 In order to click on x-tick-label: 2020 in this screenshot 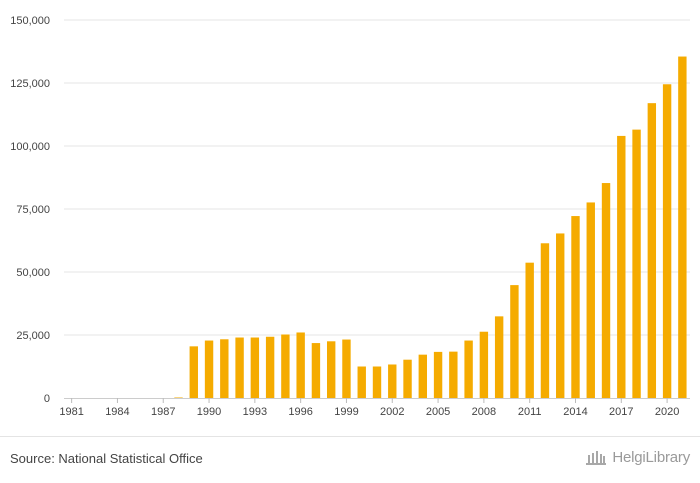, I will do `click(667, 412)`.